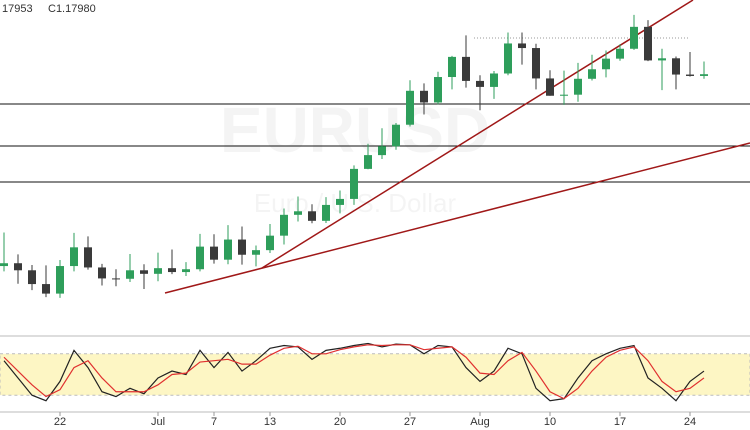  I want to click on stoch-band, so click(375, 374).